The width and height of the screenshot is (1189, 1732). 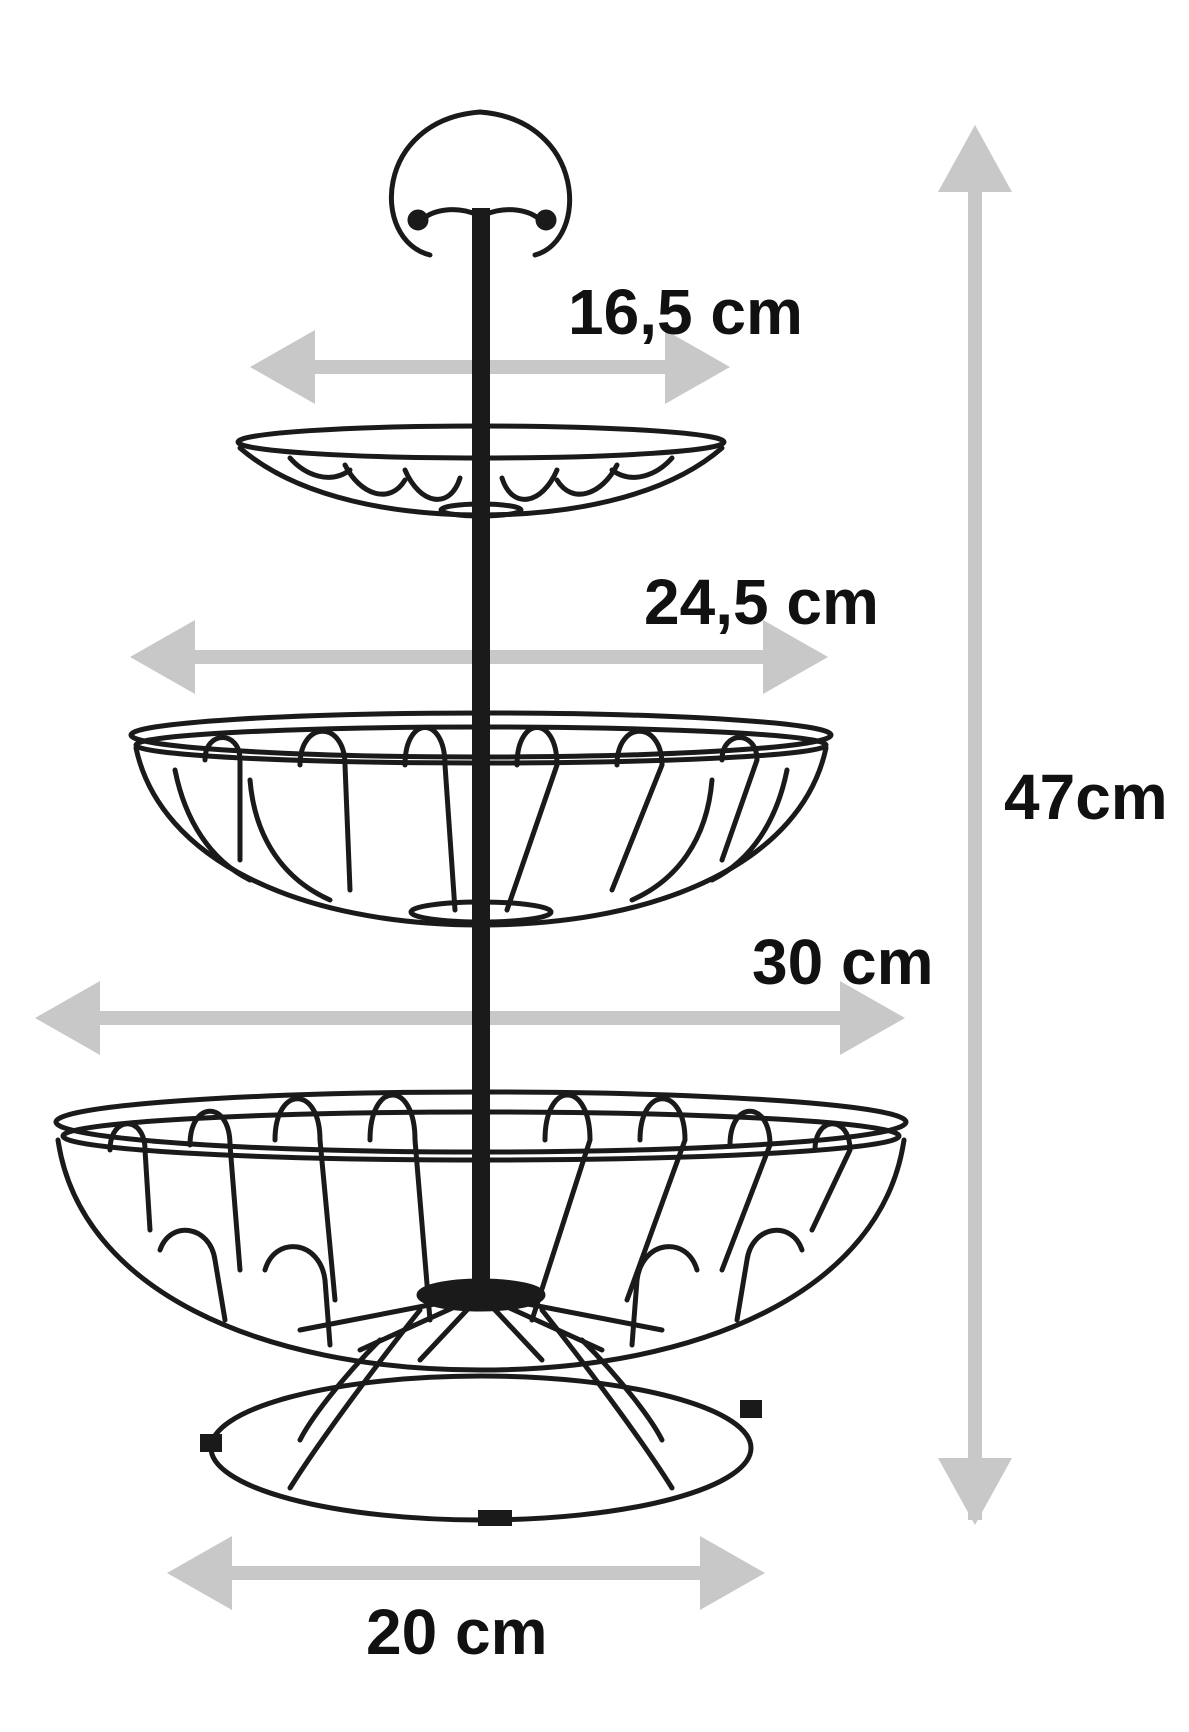 I want to click on bottom-tier-basket, so click(x=481, y=1231).